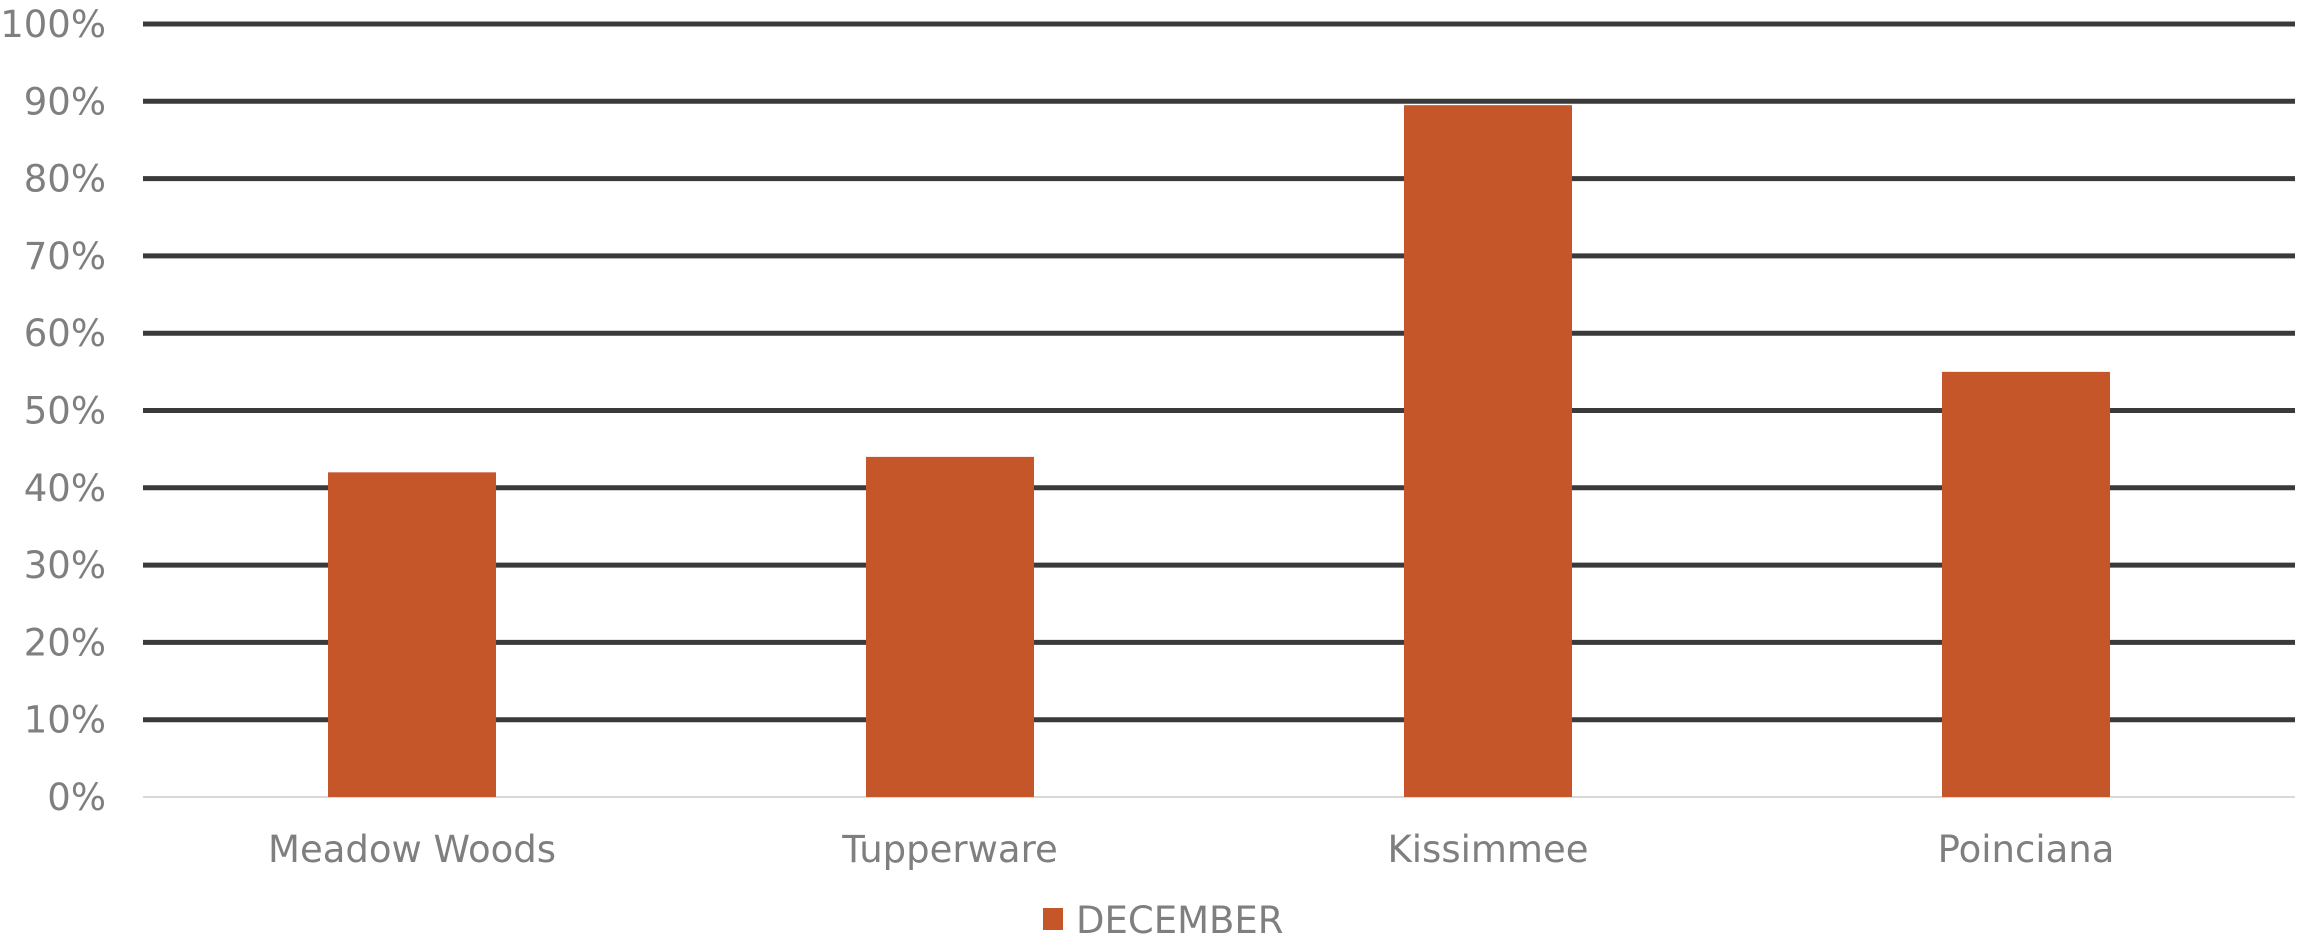 The width and height of the screenshot is (2310, 939). I want to click on x-category-label: Tupperware, so click(949, 849).